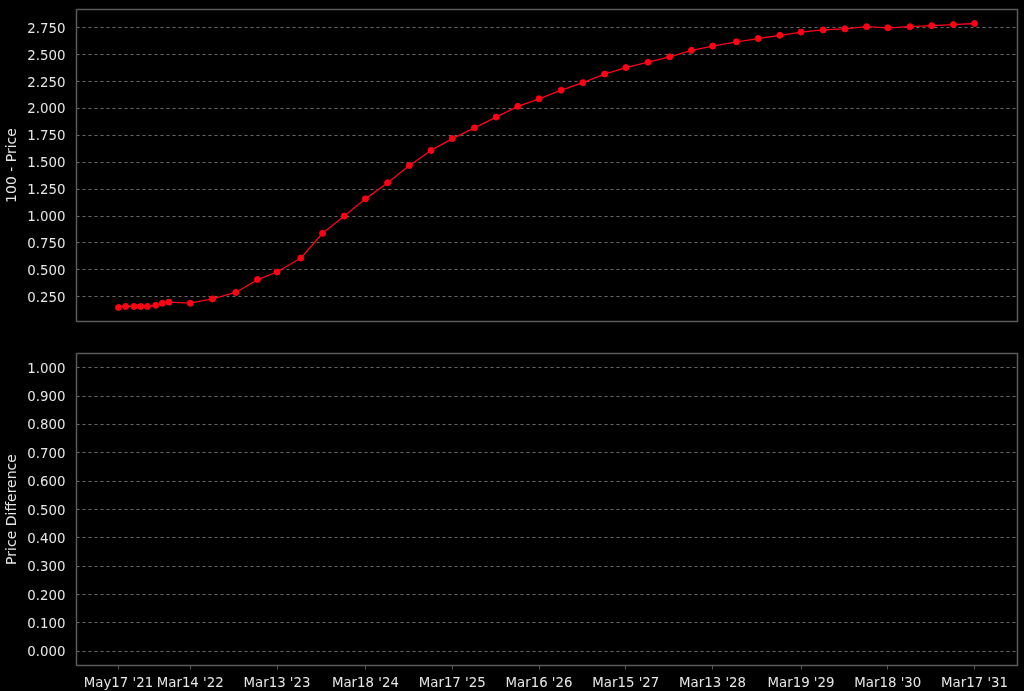  Describe the element at coordinates (46, 82) in the screenshot. I see `y-tick-label: 2.250` at that location.